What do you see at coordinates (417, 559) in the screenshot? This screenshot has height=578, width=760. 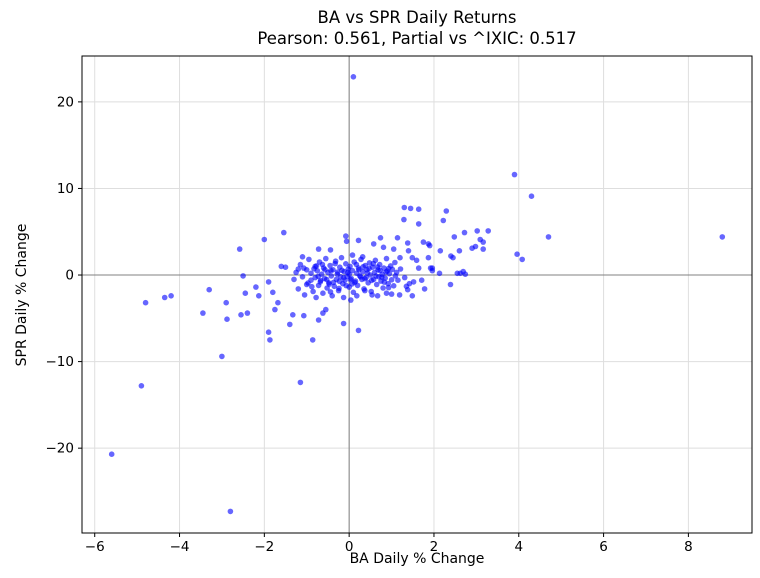 I see `x-axis-label: BA Daily % Change` at bounding box center [417, 559].